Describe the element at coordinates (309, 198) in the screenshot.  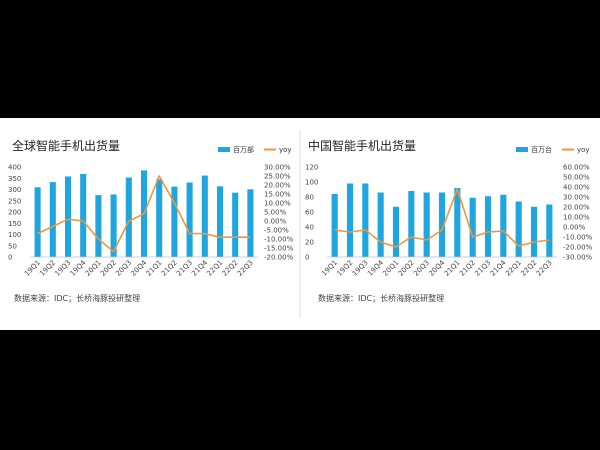
I see `y-tick-label: 80` at that location.